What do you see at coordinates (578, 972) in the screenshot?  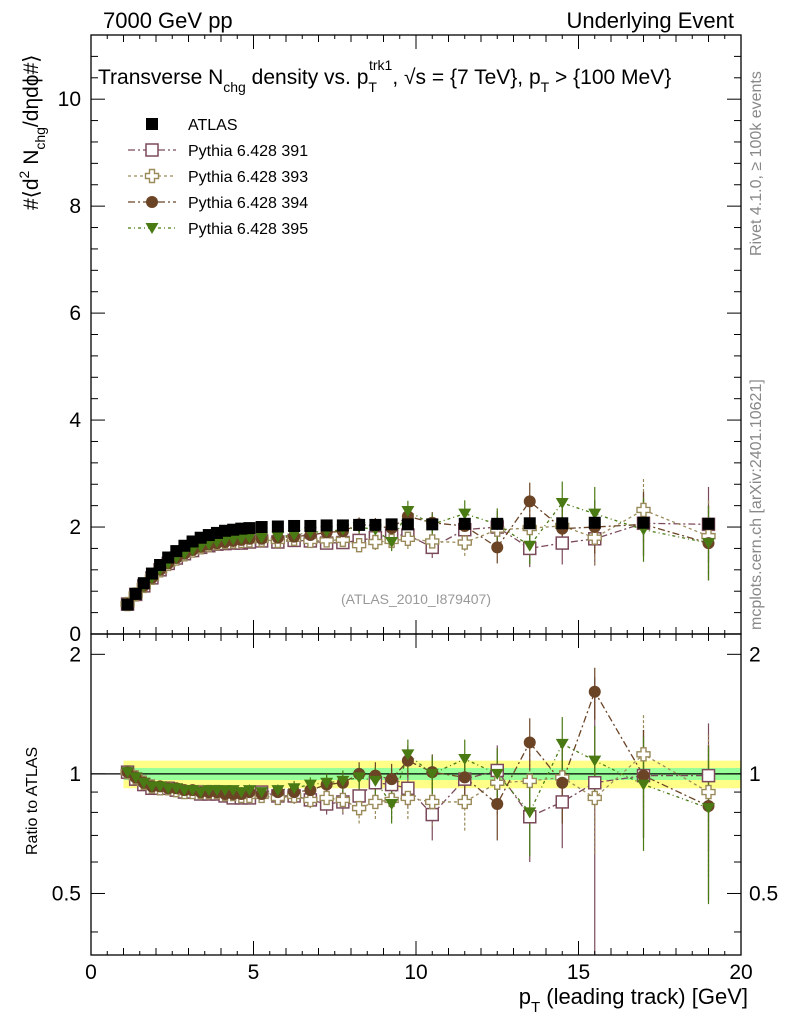 I see `x-tick-label: 15` at bounding box center [578, 972].